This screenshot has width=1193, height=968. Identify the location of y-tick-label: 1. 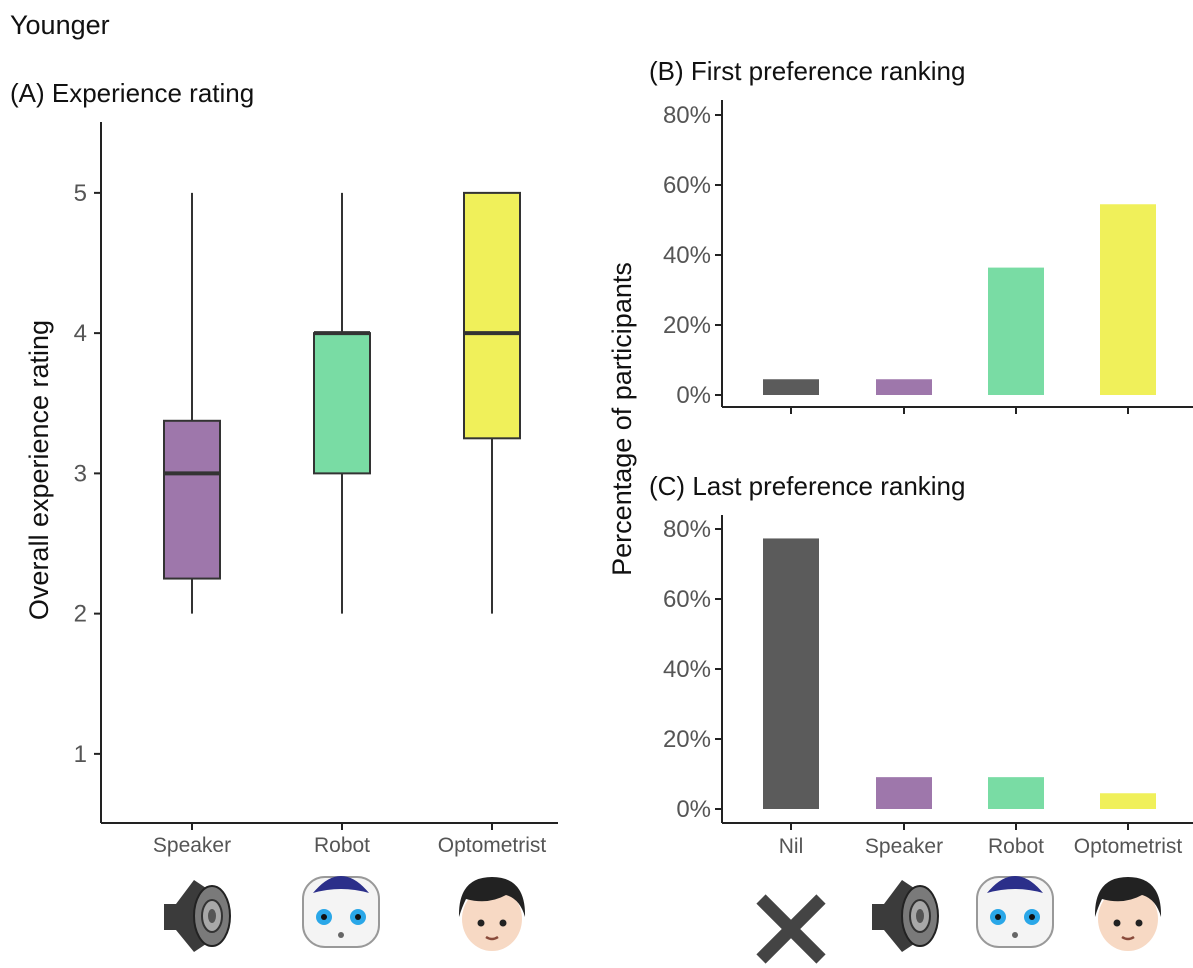
(80, 754).